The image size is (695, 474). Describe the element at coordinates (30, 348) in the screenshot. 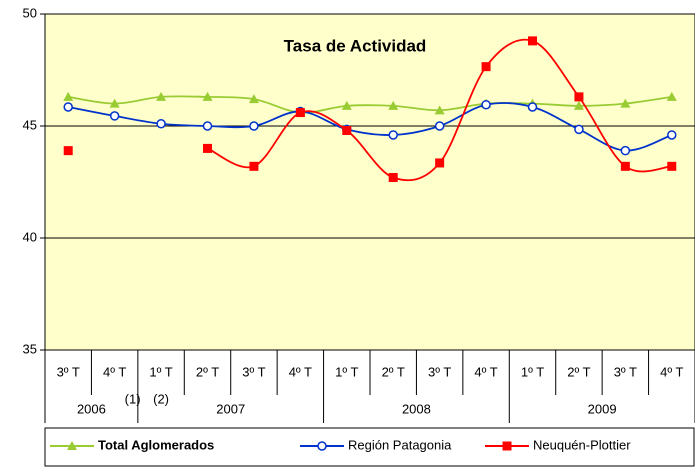

I see `y-tick-label: 35` at that location.